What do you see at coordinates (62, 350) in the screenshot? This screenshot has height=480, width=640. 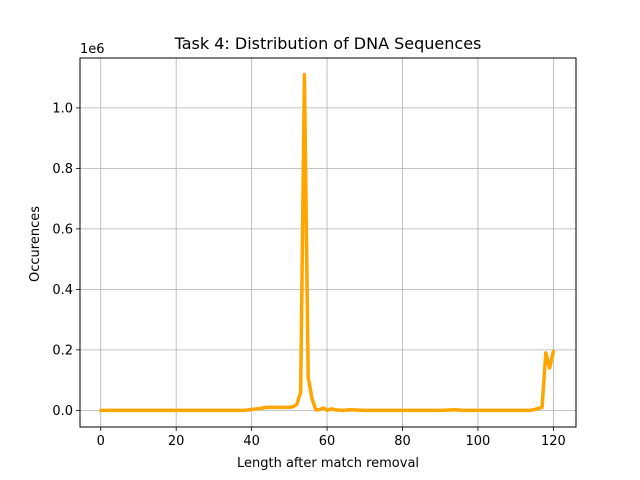 I see `y-tick-label: 0.2` at bounding box center [62, 350].